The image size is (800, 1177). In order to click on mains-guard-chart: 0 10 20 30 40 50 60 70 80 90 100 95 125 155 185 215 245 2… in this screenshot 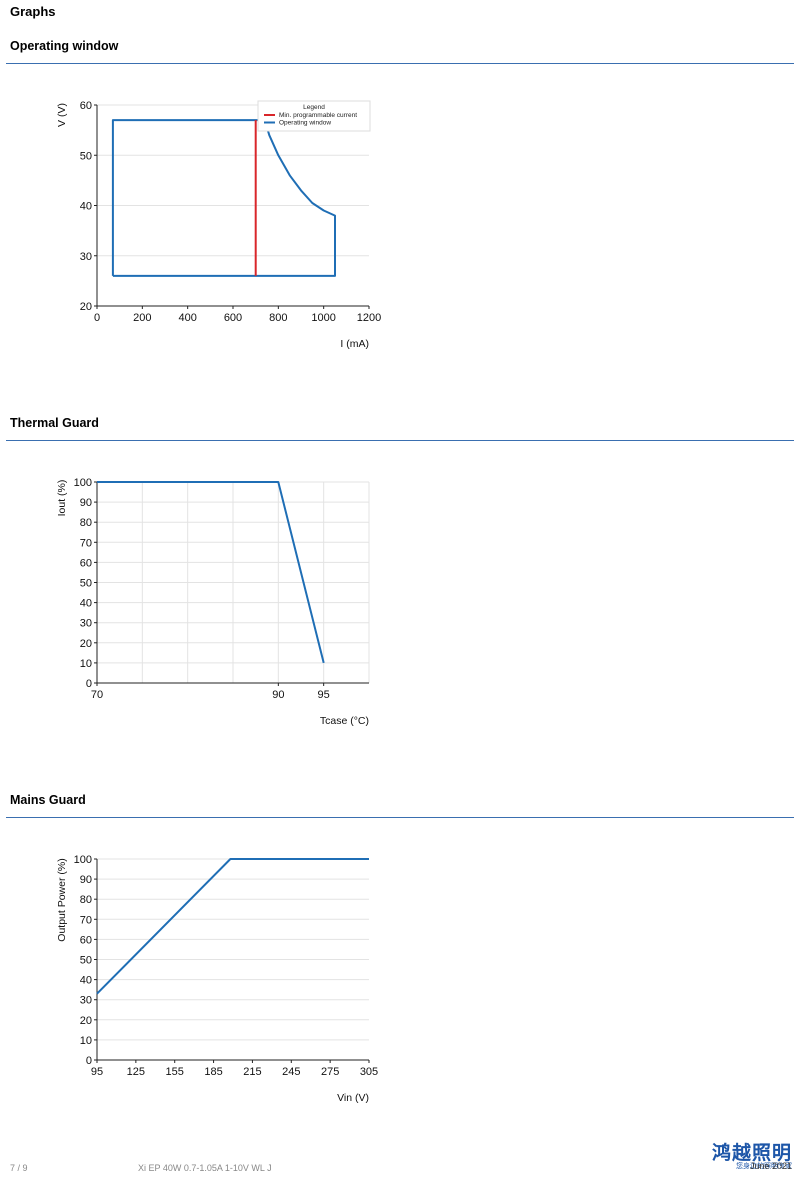, I will do `click(217, 979)`.